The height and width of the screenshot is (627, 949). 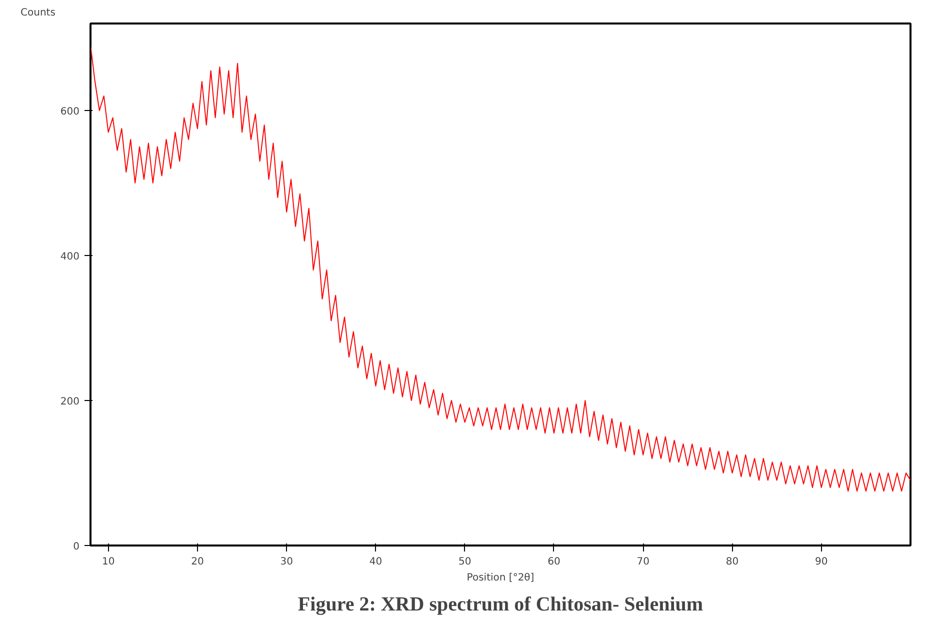 What do you see at coordinates (821, 562) in the screenshot?
I see `x-tick-label: 90` at bounding box center [821, 562].